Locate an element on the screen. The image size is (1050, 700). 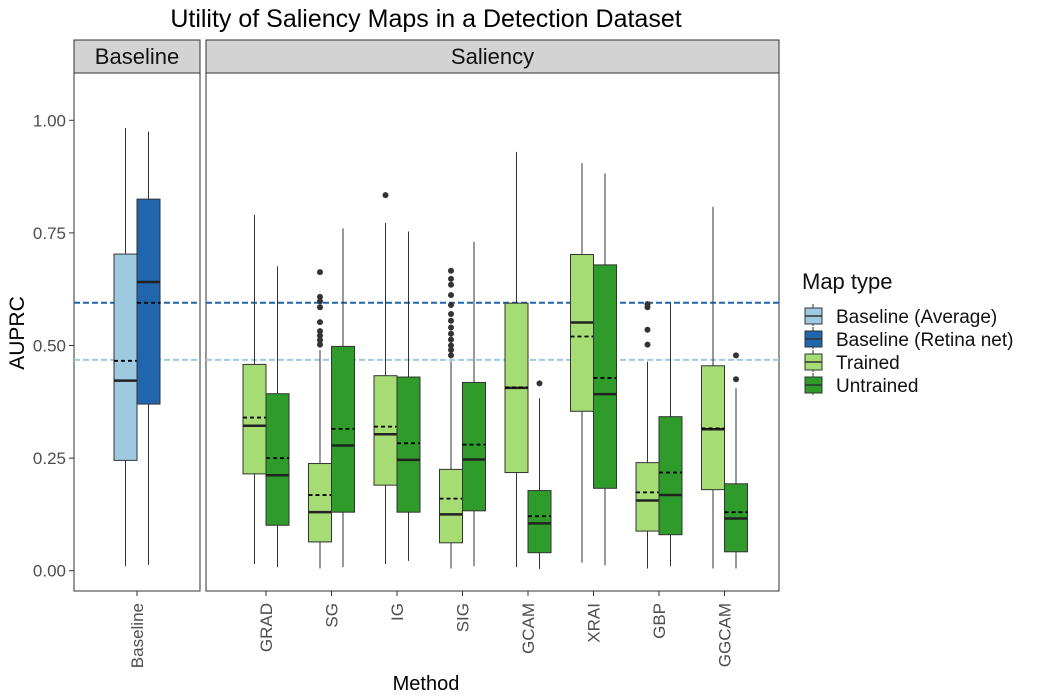
legend-label: Trained is located at coordinates (868, 363).